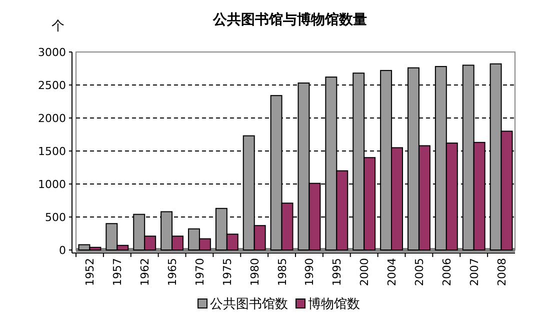 The width and height of the screenshot is (554, 329). Describe the element at coordinates (199, 272) in the screenshot. I see `x-tick-label: 1970` at that location.